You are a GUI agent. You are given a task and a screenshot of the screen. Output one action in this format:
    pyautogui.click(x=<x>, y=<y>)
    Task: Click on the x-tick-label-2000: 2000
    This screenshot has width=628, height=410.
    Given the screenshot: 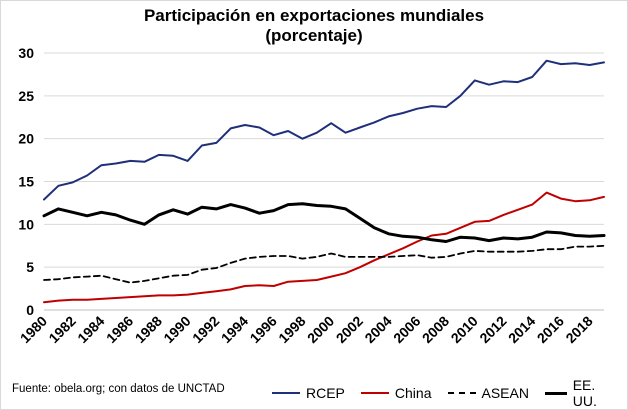 What is the action you would take?
    pyautogui.click(x=320, y=329)
    